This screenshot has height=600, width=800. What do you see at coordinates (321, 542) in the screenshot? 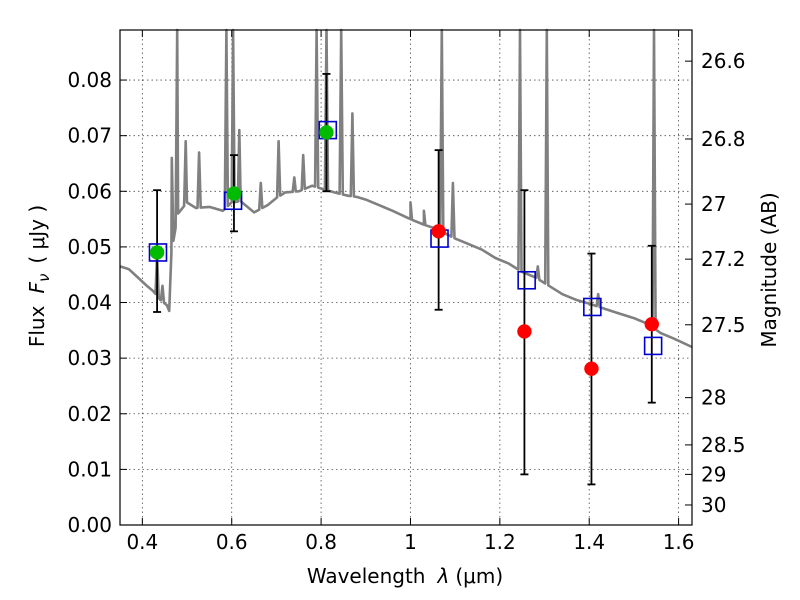
I see `x-tick-label: 0.8` at bounding box center [321, 542].